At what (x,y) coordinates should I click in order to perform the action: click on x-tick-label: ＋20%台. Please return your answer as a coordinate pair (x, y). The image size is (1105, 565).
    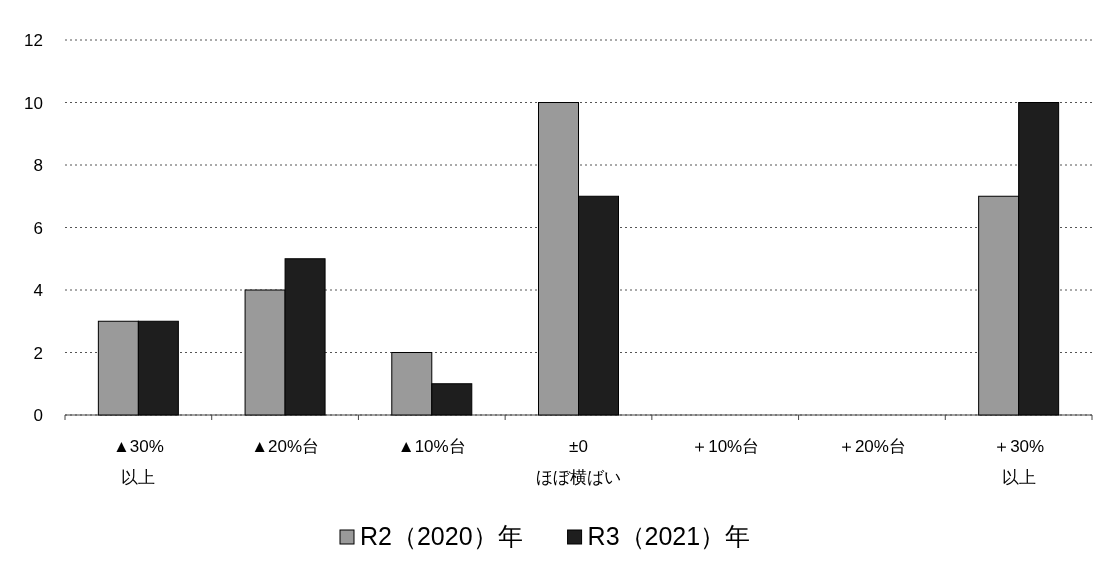
    Looking at the image, I should click on (871, 446).